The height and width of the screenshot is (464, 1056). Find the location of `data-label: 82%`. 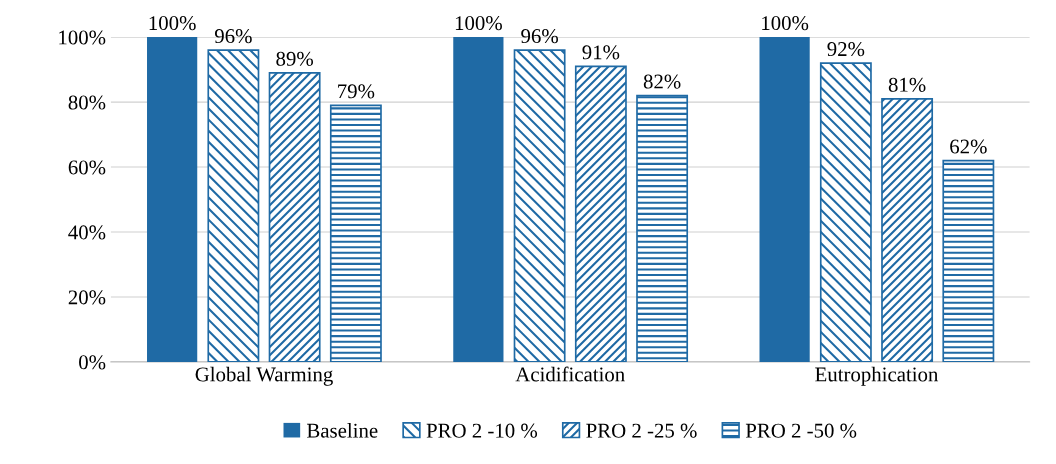

data-label: 82% is located at coordinates (662, 81).